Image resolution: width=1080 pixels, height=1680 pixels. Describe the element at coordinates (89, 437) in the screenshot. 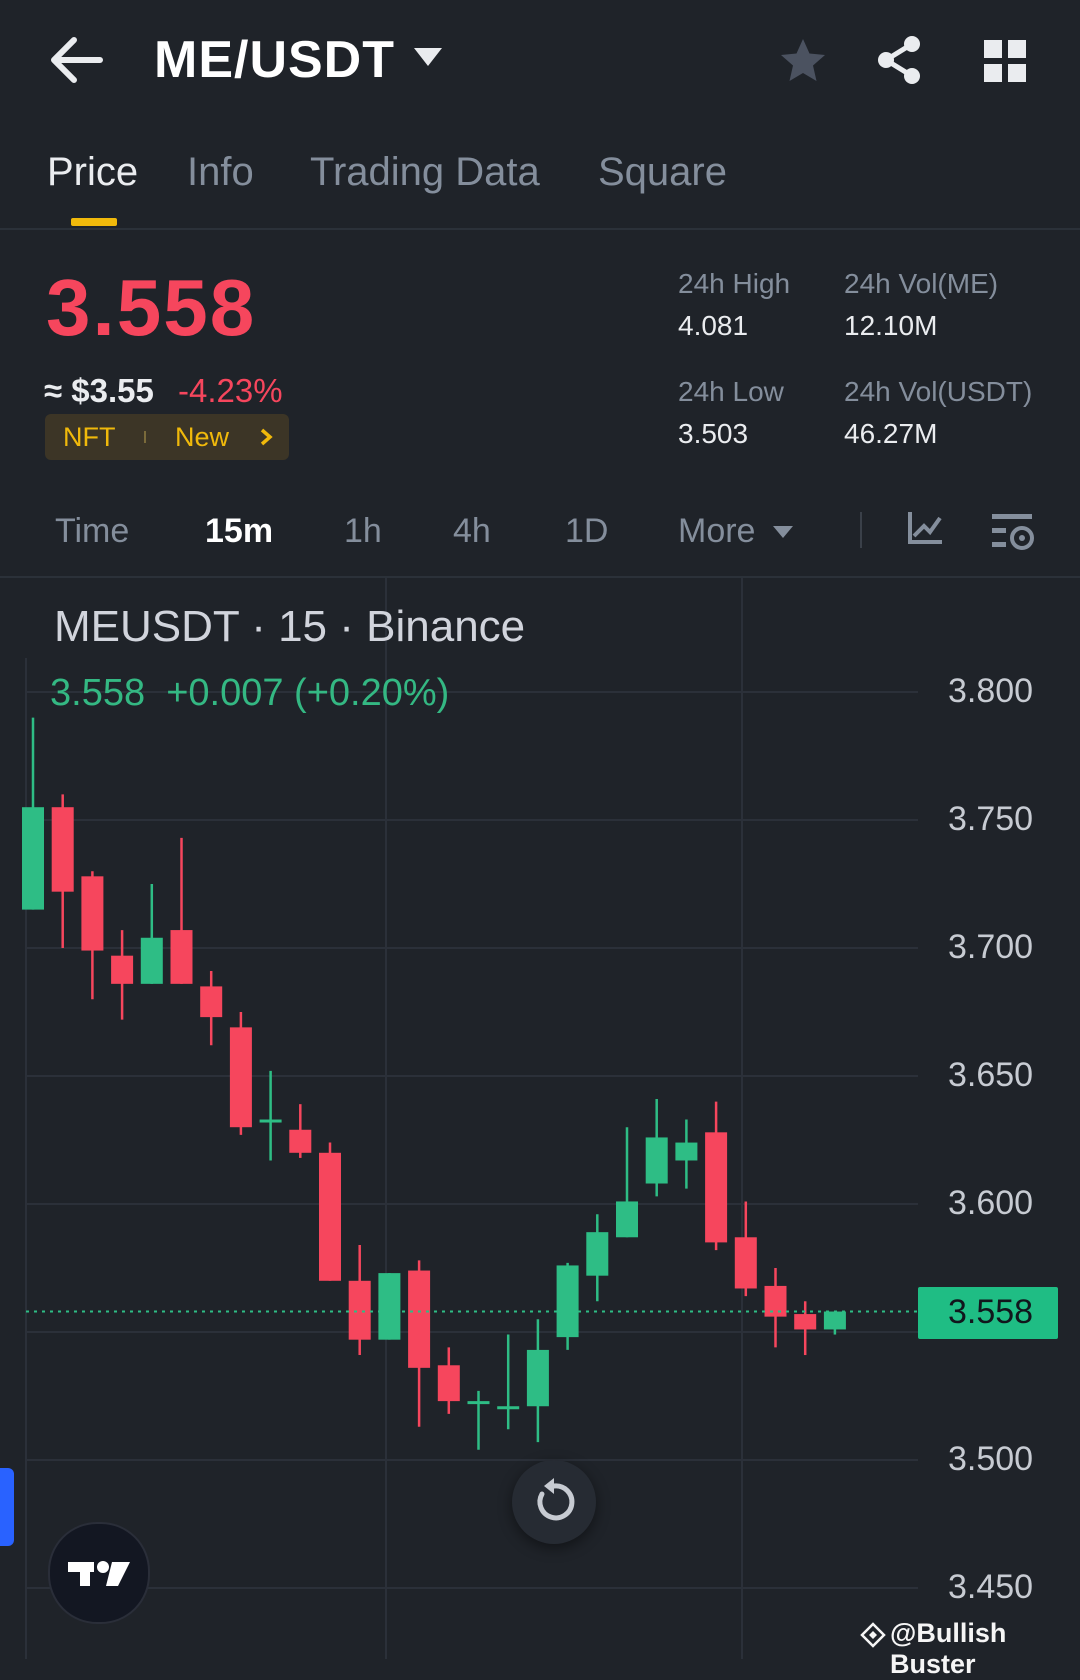

I see `tag-nft: NFT` at that location.